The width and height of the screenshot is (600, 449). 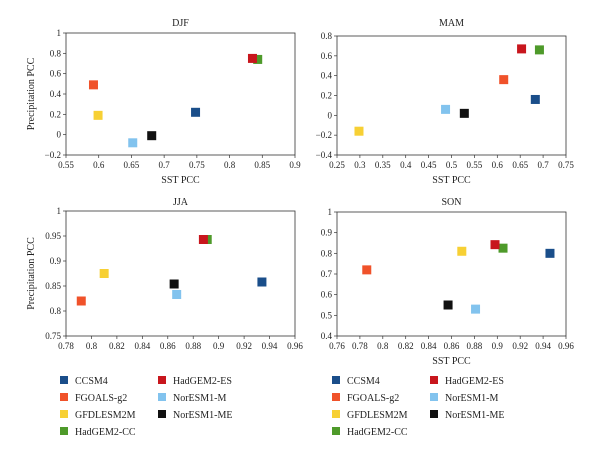 What do you see at coordinates (180, 23) in the screenshot?
I see `panel-title: DJF` at bounding box center [180, 23].